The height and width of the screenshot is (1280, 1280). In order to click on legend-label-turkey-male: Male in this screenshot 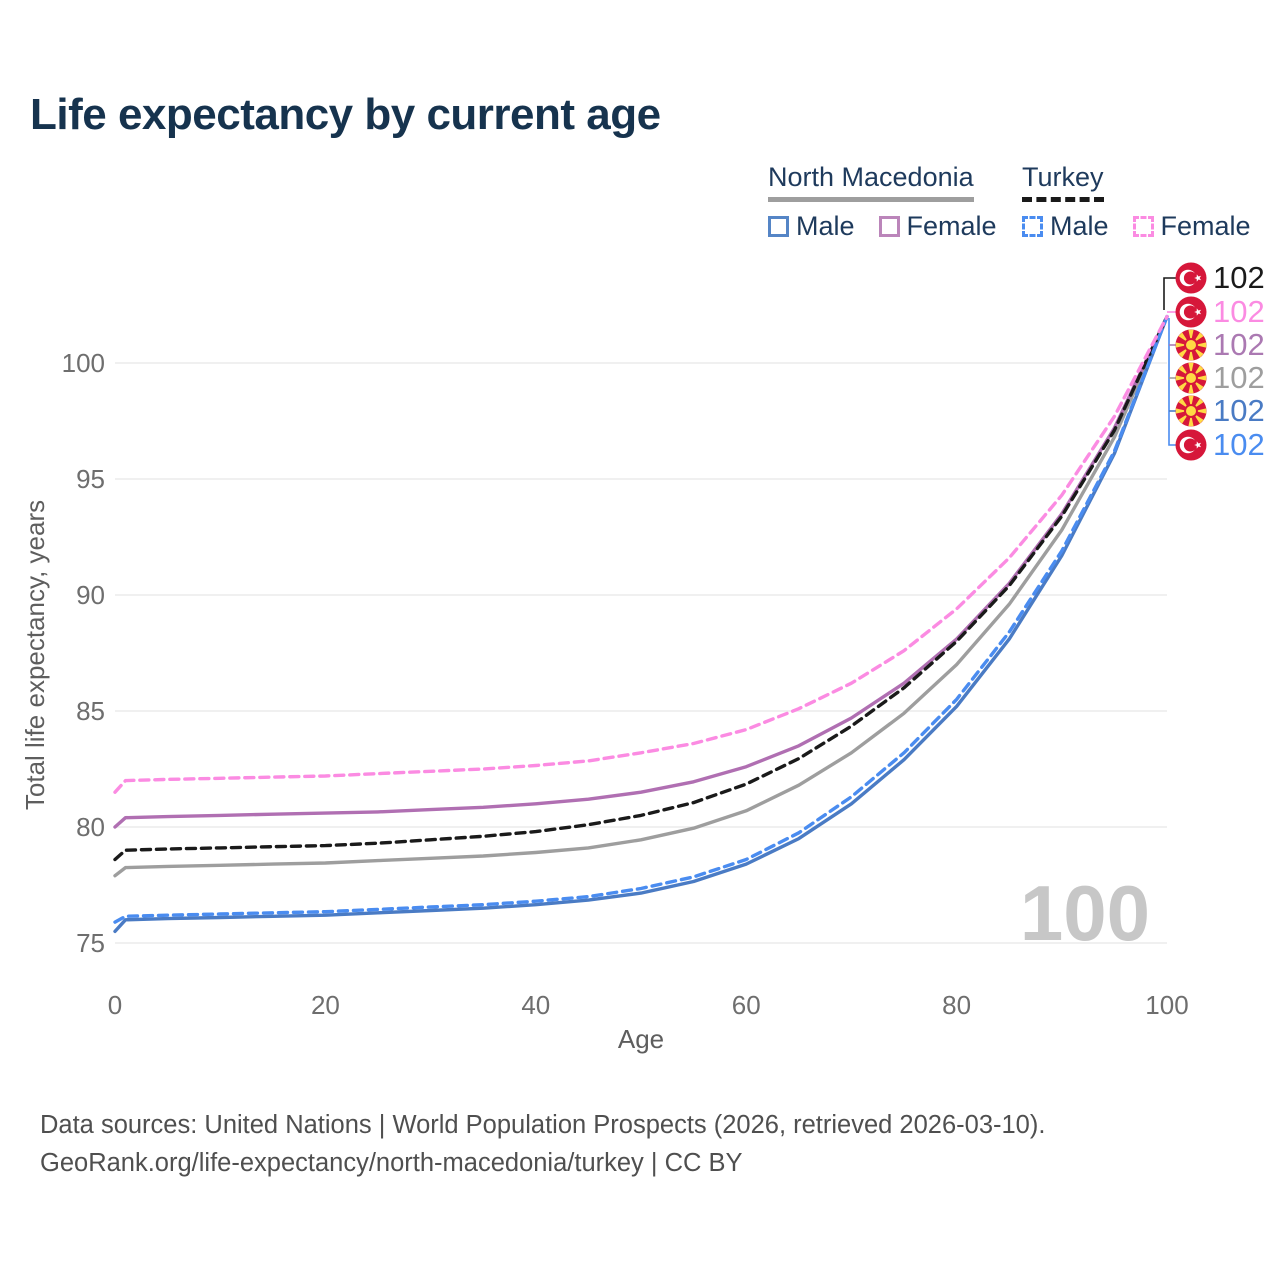, I will do `click(1079, 226)`.